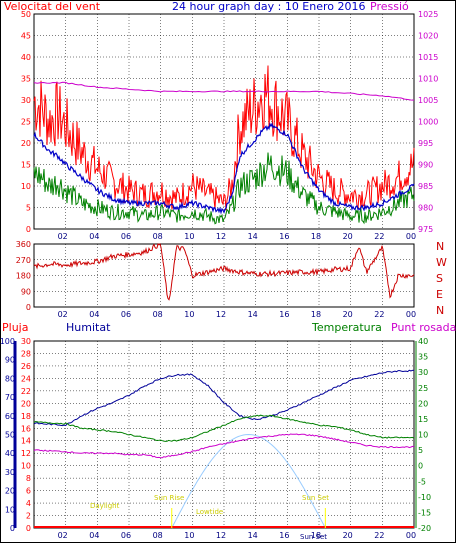  I want to click on wind-left-ytick: 30, so click(26, 100).